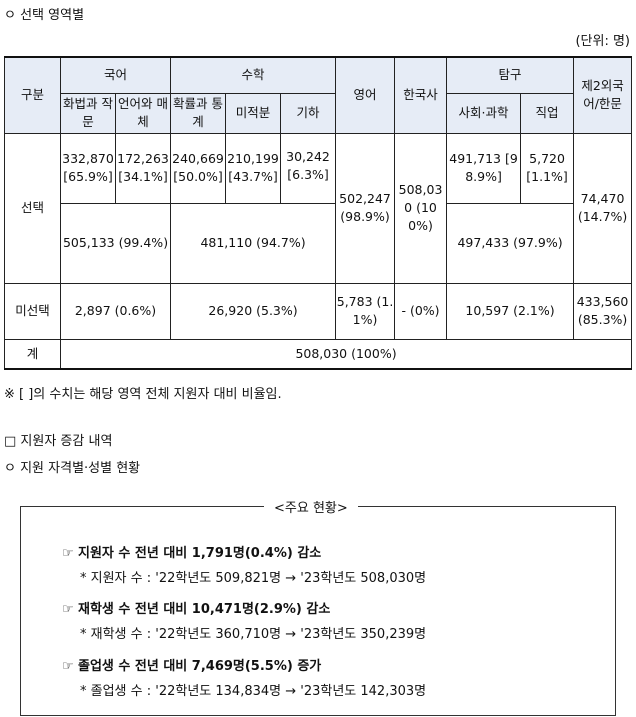 This screenshot has width=636, height=717. What do you see at coordinates (196, 609) in the screenshot?
I see `summary-item-headline: ☞ 재학생 수 전년 대비 10,471명(2.9%) 감소` at bounding box center [196, 609].